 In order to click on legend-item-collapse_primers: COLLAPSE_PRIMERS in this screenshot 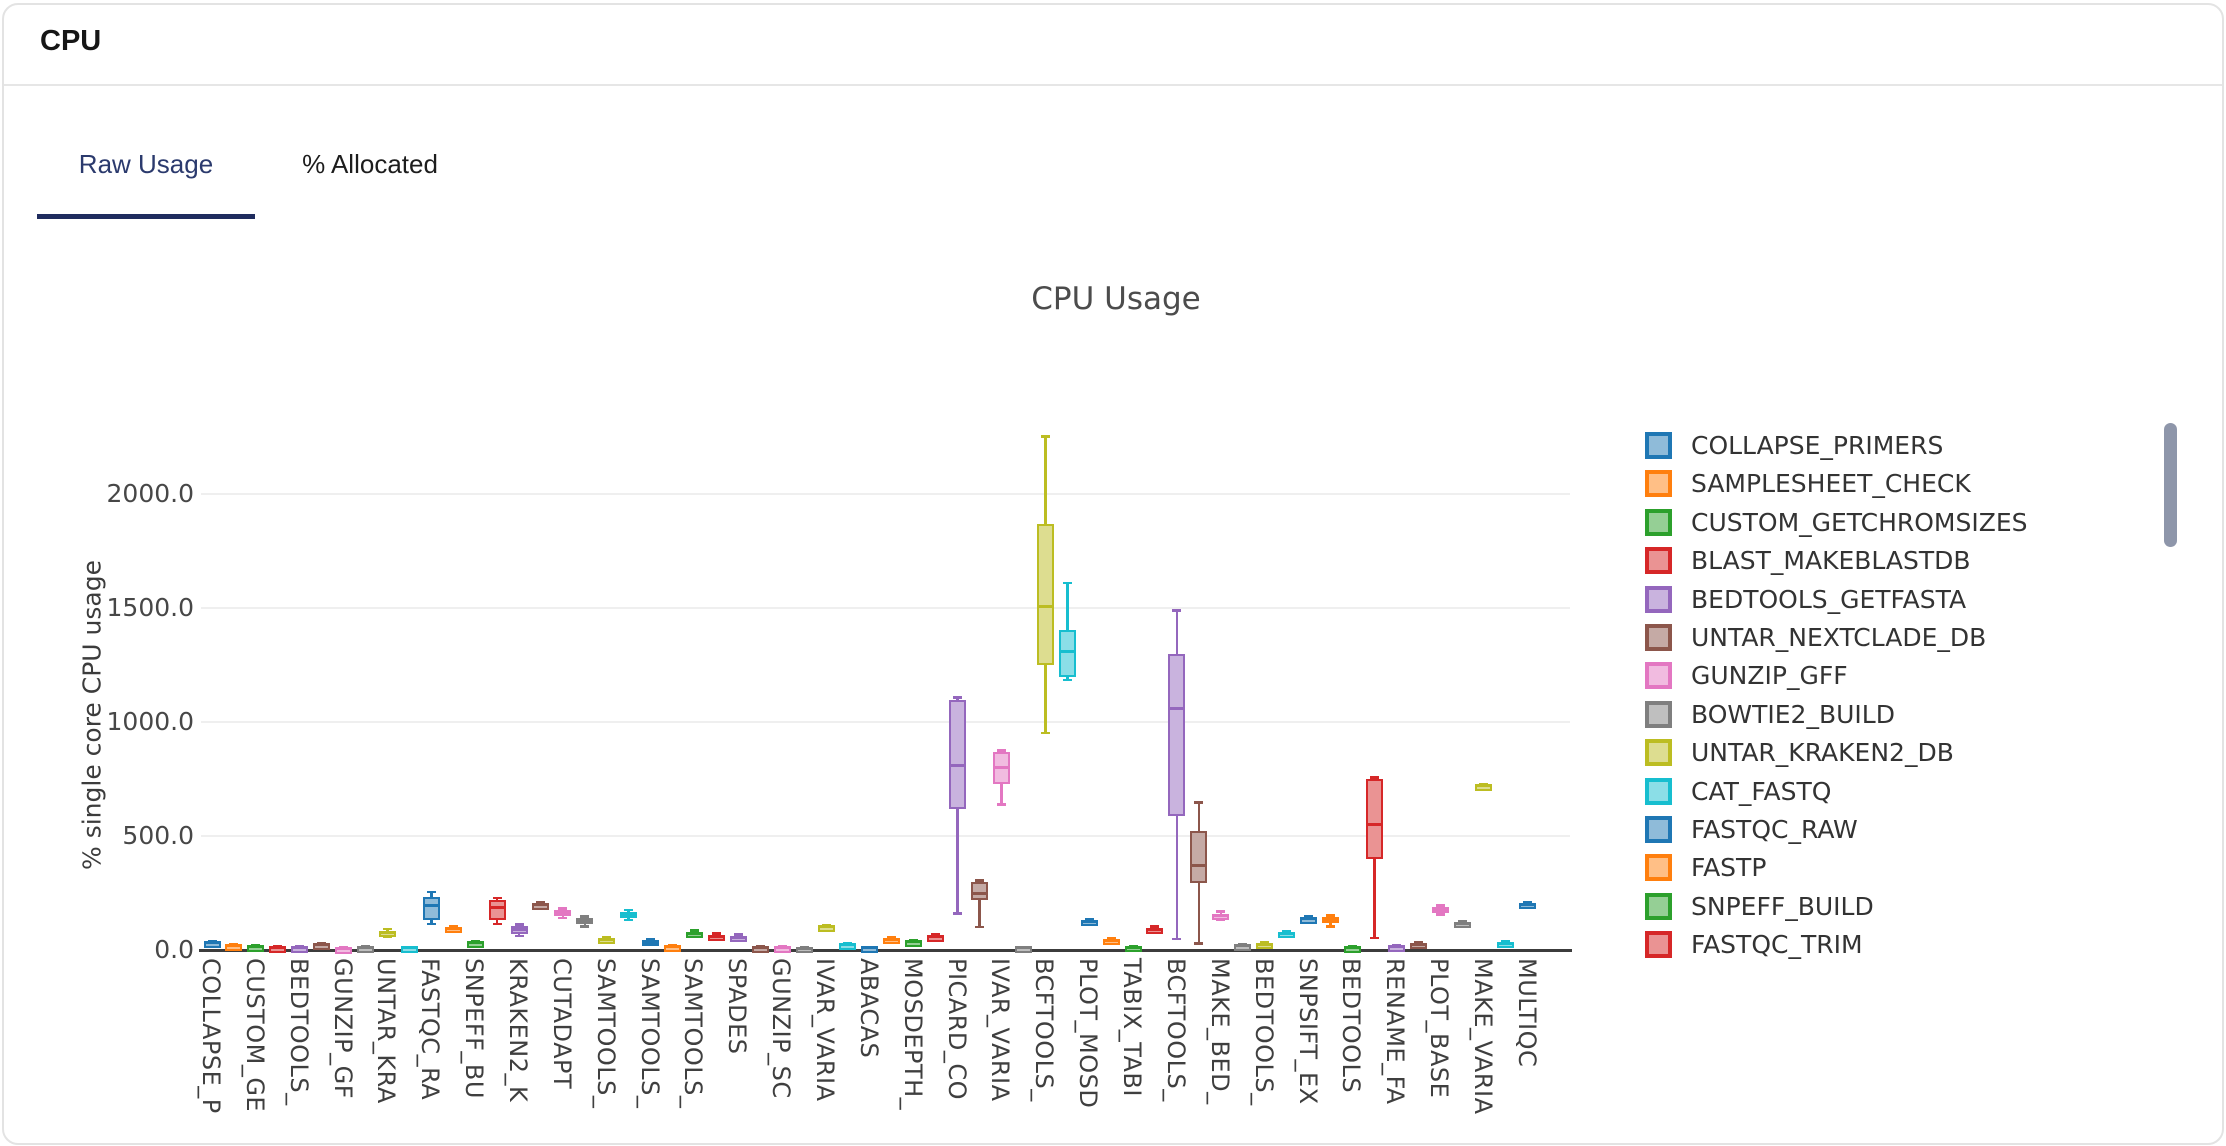, I will do `click(1836, 445)`.